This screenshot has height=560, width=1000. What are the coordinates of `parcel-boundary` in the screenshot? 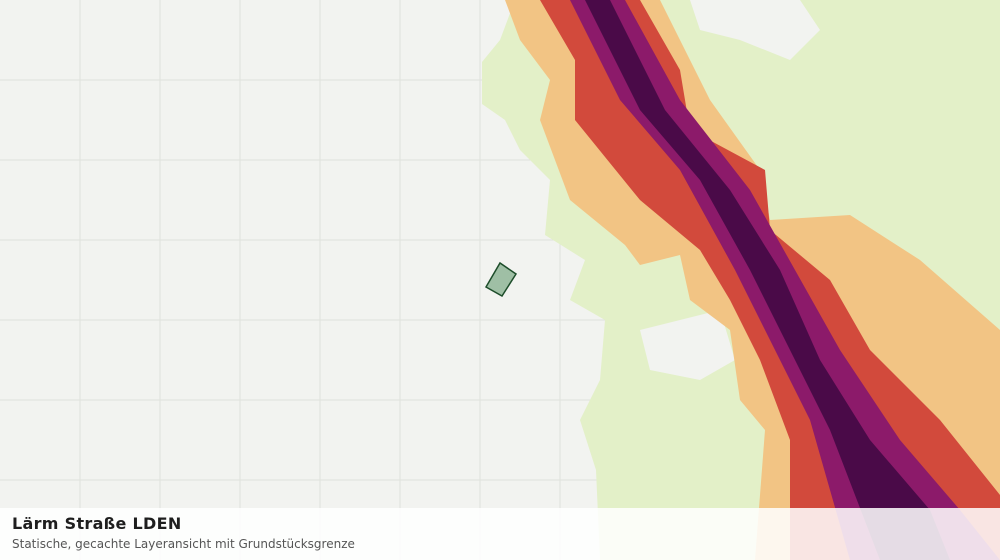 It's located at (501, 279).